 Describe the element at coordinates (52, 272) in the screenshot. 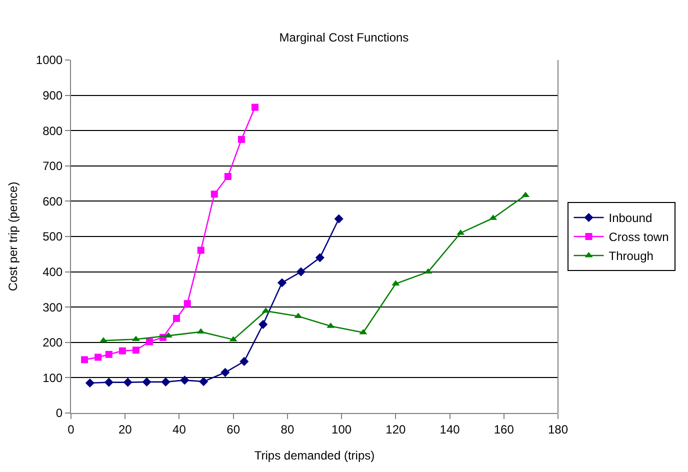

I see `y-tick-label: 400` at that location.